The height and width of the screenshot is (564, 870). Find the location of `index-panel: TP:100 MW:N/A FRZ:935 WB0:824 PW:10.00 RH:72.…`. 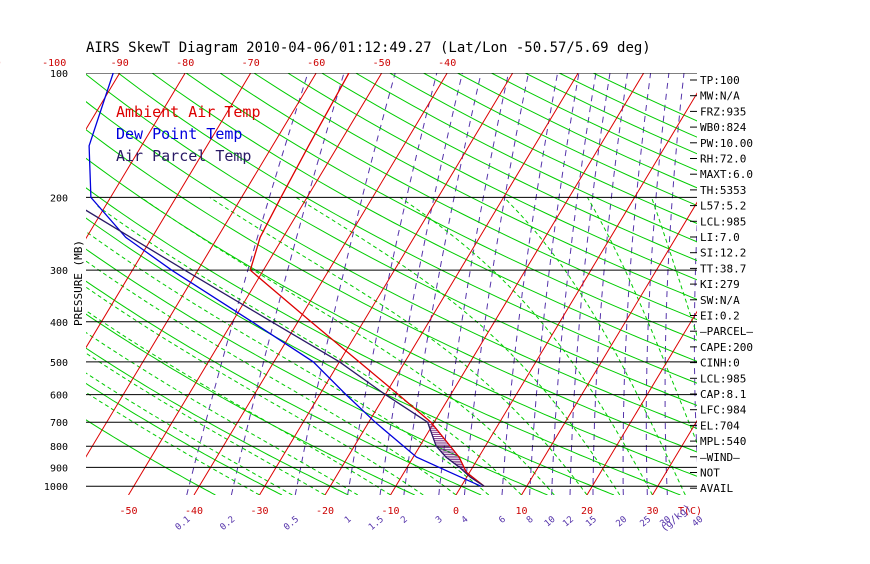

index-panel: TP:100 MW:N/A FRZ:935 WB0:824 PW:10.00 RH:72.… is located at coordinates (721, 284).